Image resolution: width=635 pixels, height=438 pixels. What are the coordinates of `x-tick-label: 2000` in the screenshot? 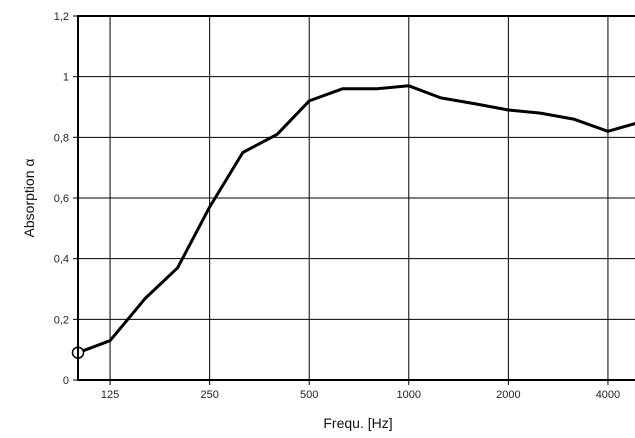 It's located at (508, 395).